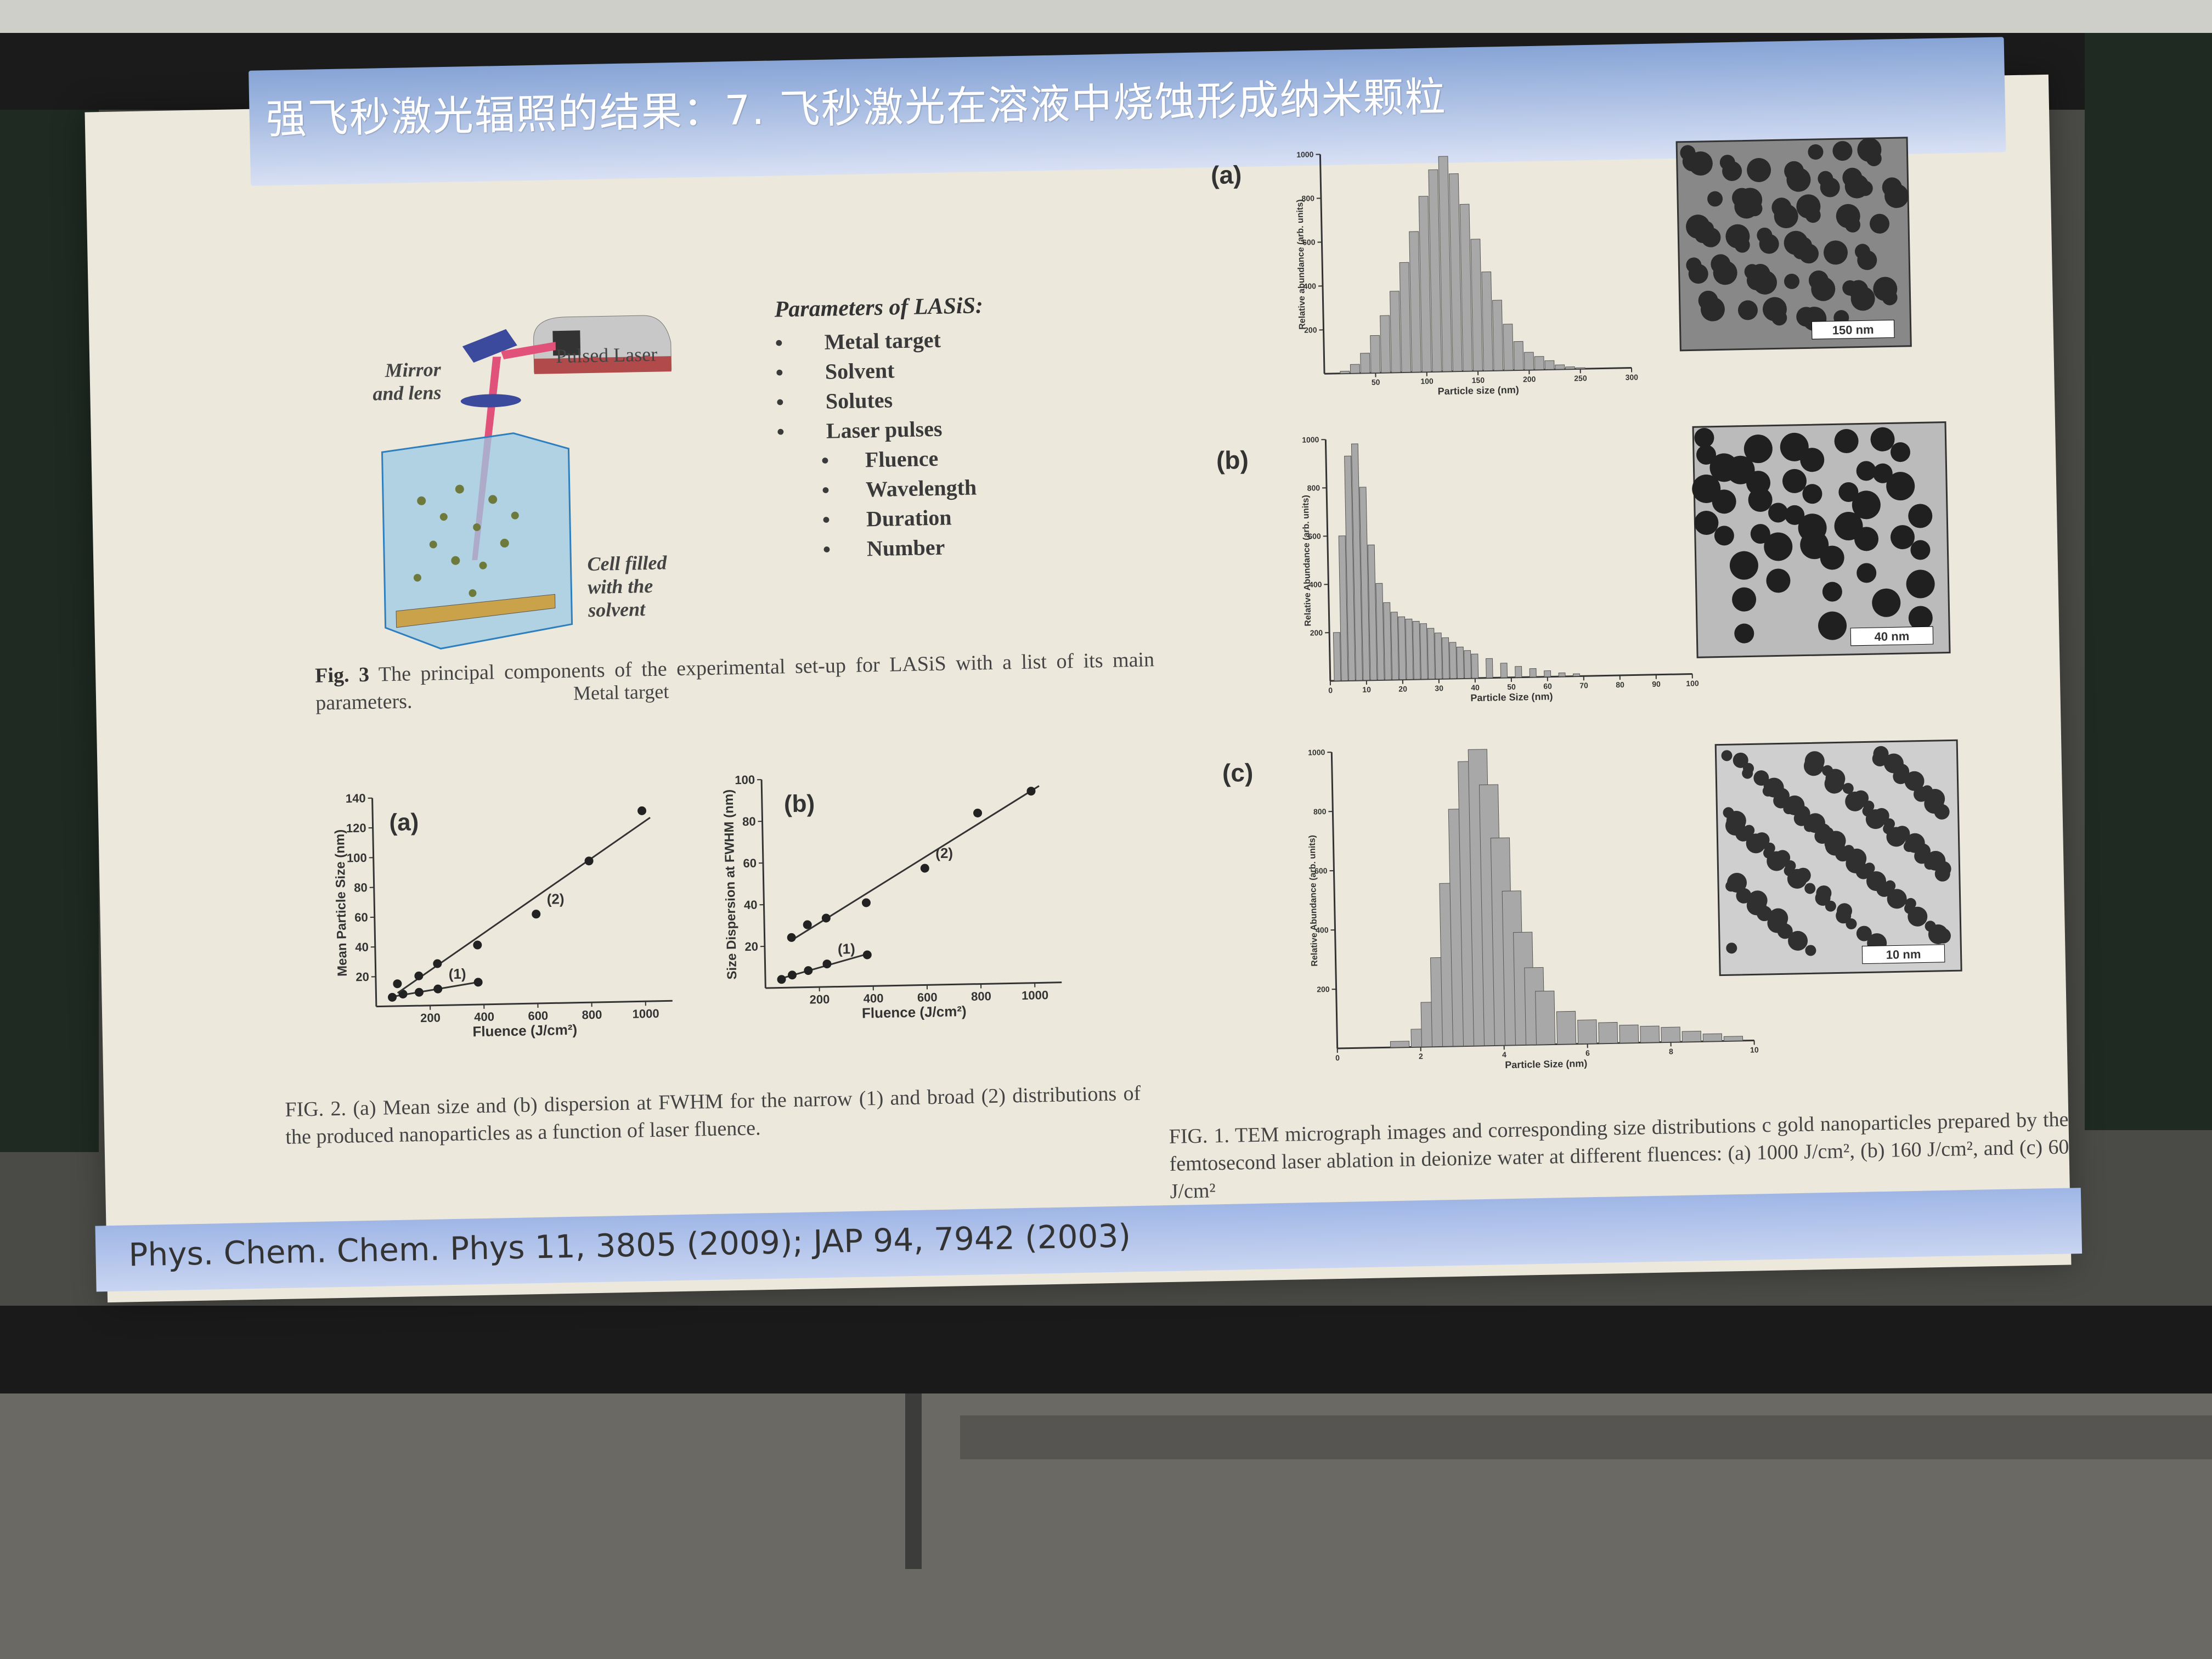 The image size is (2212, 1659). What do you see at coordinates (1853, 330) in the screenshot?
I see `scale-bar-label: 150 nm` at bounding box center [1853, 330].